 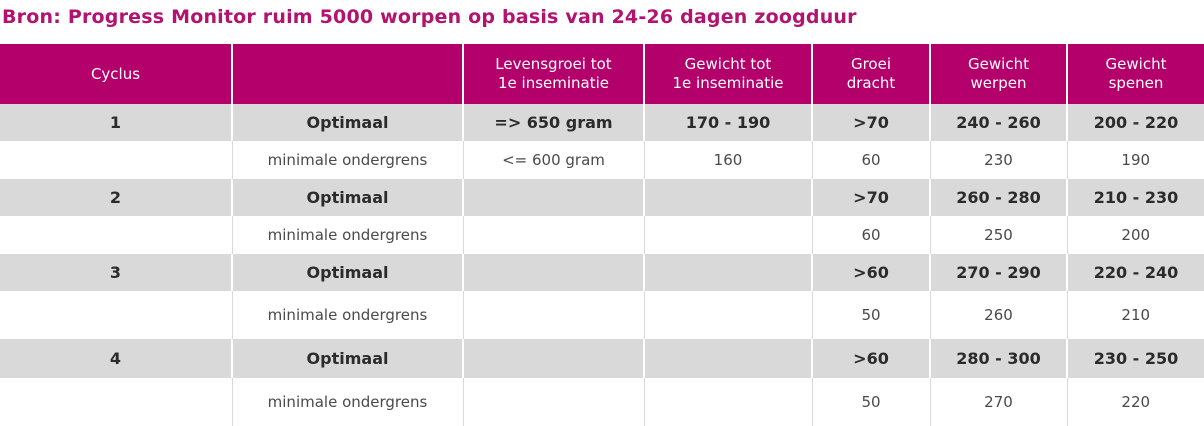 I want to click on table-row: minimale ondergrens 50 260 210, so click(x=602, y=315).